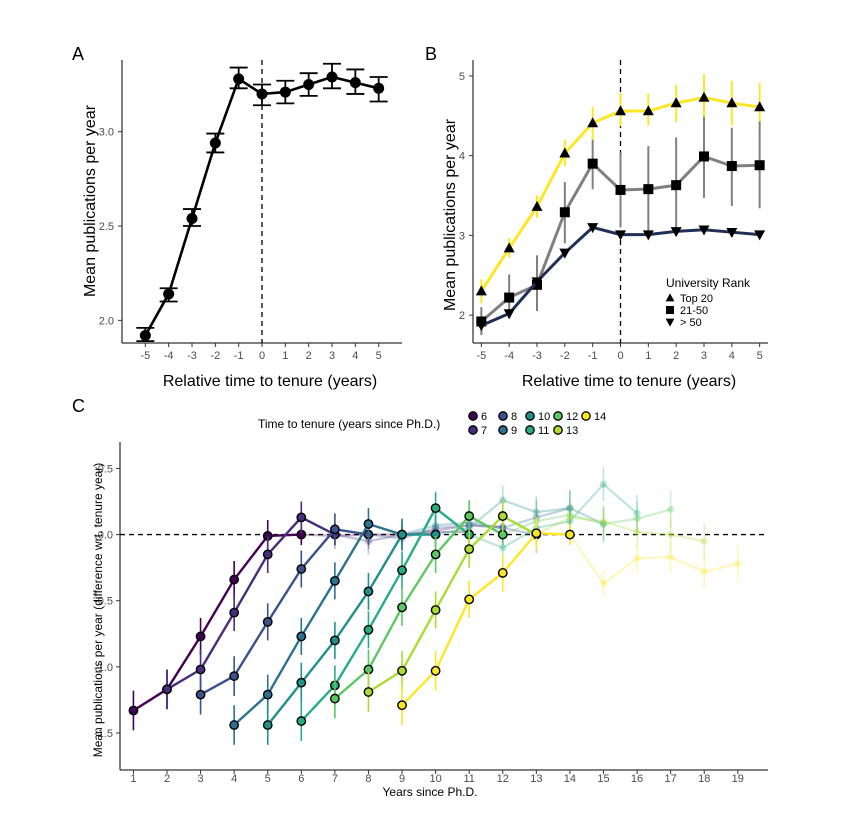 The width and height of the screenshot is (863, 813). What do you see at coordinates (570, 779) in the screenshot?
I see `panel-c-x-tick-label: 14` at bounding box center [570, 779].